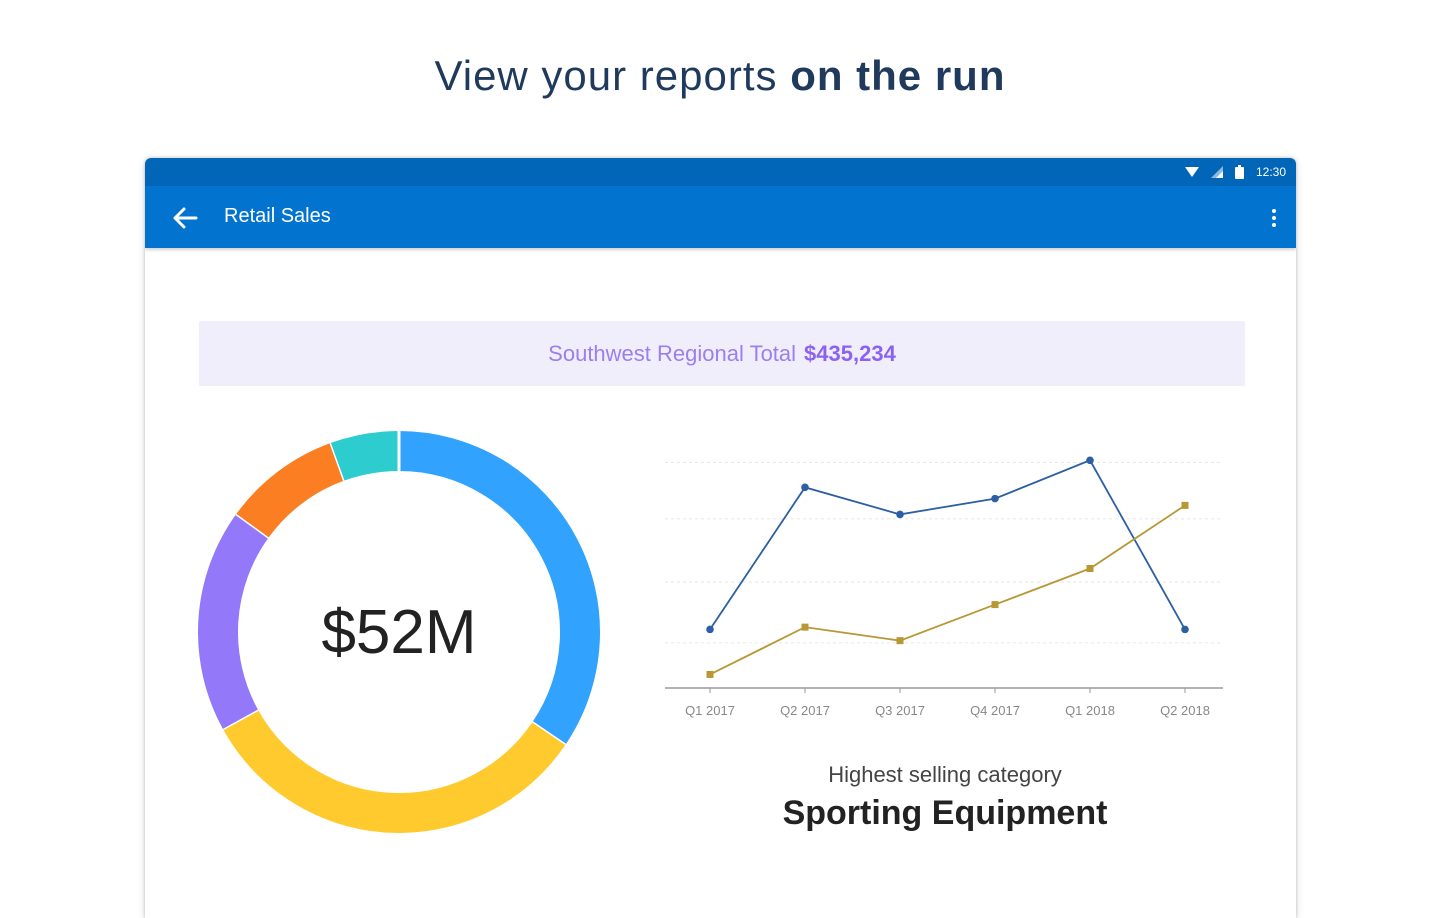 The image size is (1440, 918). Describe the element at coordinates (898, 75) in the screenshot. I see `headline-bold: on the run` at that location.